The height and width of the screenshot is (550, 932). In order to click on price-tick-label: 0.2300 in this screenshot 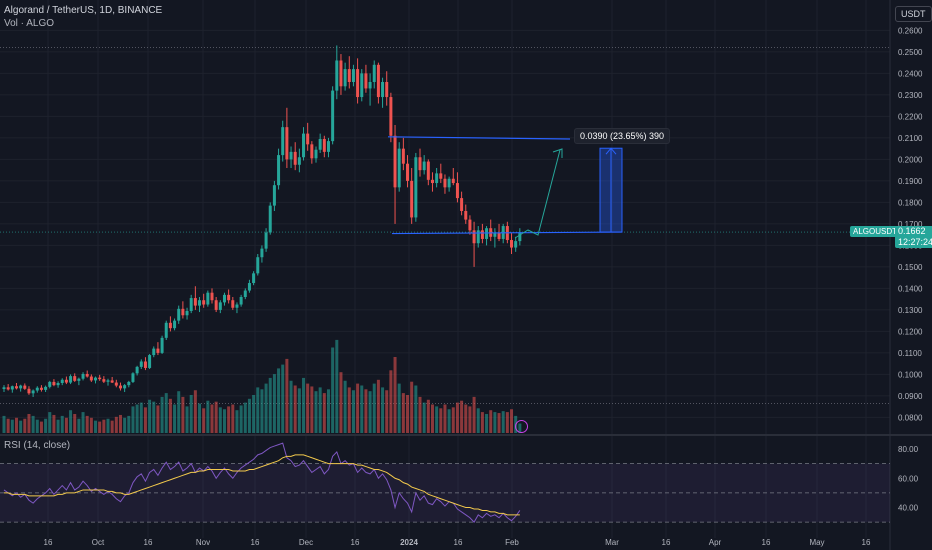, I will do `click(910, 95)`.